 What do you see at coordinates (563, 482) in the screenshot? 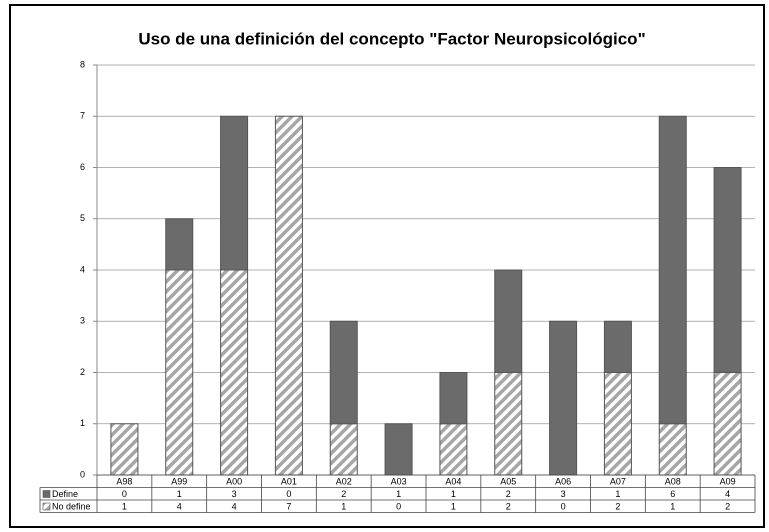
I see `x-tick-label: A06` at bounding box center [563, 482].